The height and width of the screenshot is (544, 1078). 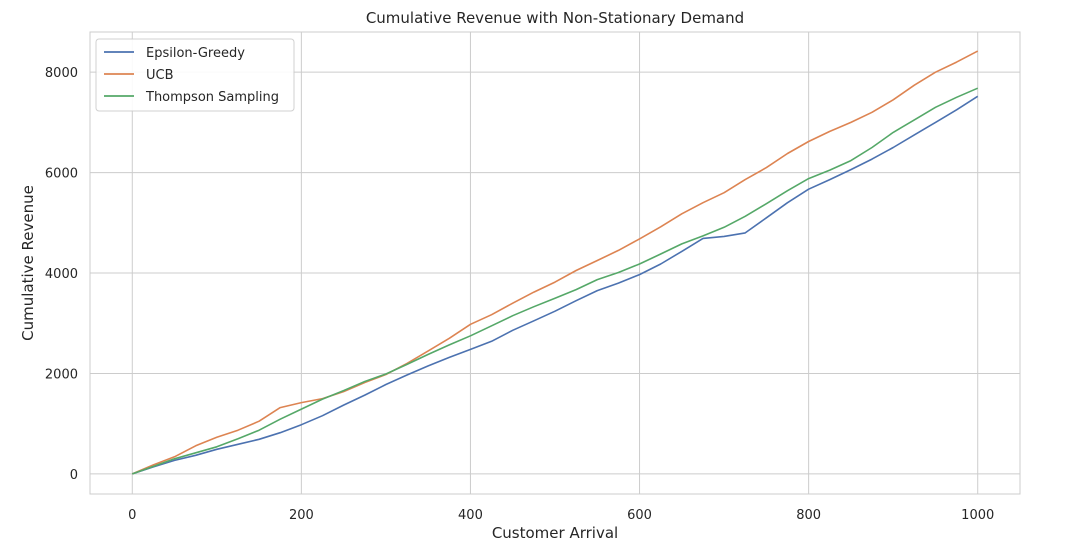 What do you see at coordinates (977, 515) in the screenshot?
I see `x-tick-label: 1000` at bounding box center [977, 515].